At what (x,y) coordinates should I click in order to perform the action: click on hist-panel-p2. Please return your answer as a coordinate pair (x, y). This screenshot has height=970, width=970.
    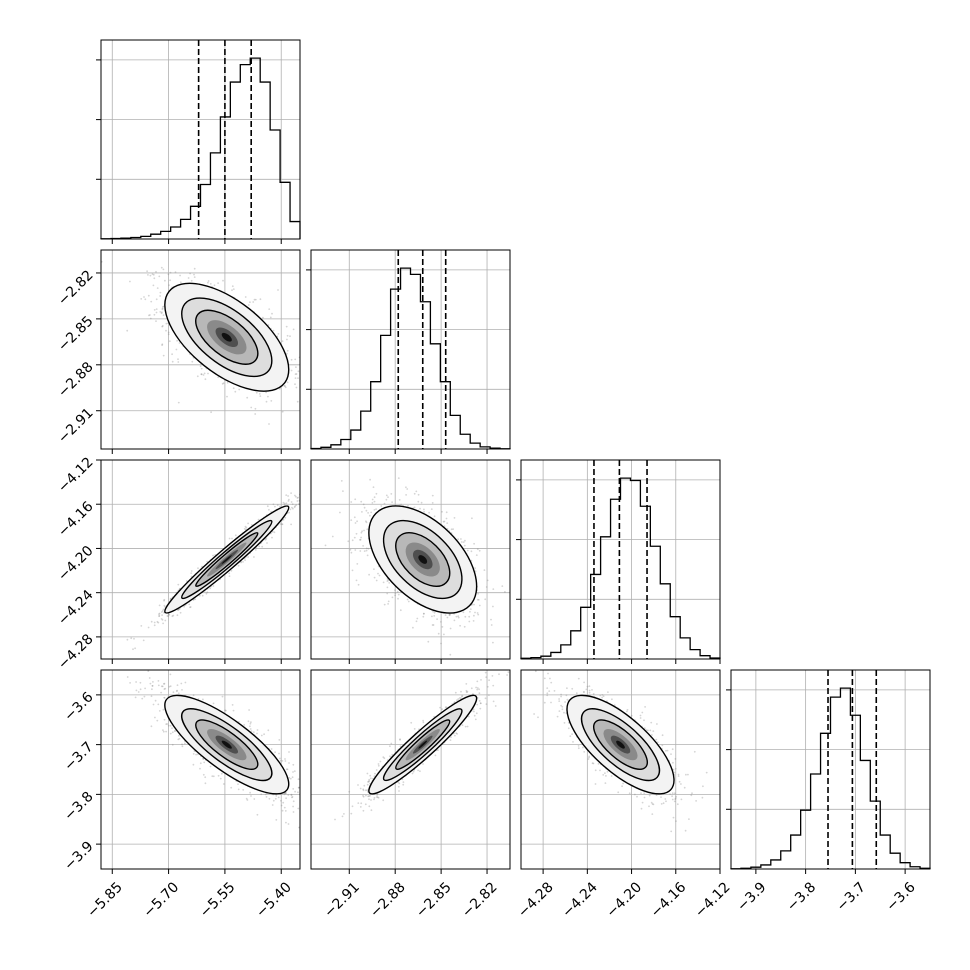
    Looking at the image, I should click on (618, 561).